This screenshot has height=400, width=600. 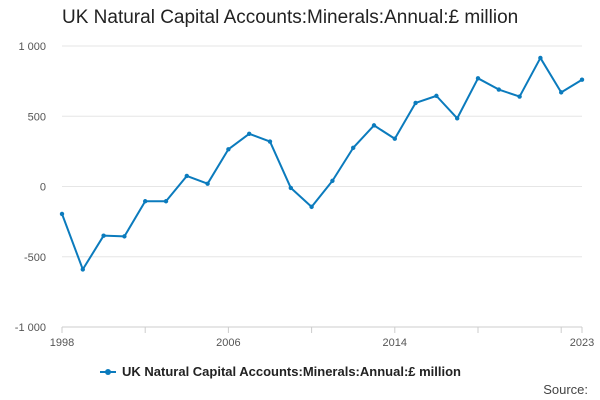 I want to click on x-axis-tick-labels: 1998 2006 2014 2023, so click(x=322, y=343).